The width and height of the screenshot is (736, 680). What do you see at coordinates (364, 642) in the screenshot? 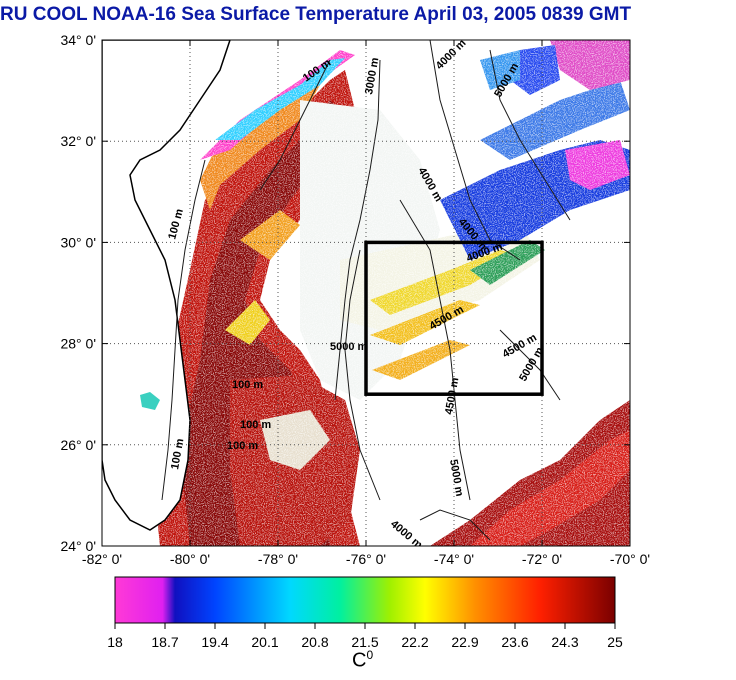
I see `colorbar-tick-label: 21.5` at bounding box center [364, 642].